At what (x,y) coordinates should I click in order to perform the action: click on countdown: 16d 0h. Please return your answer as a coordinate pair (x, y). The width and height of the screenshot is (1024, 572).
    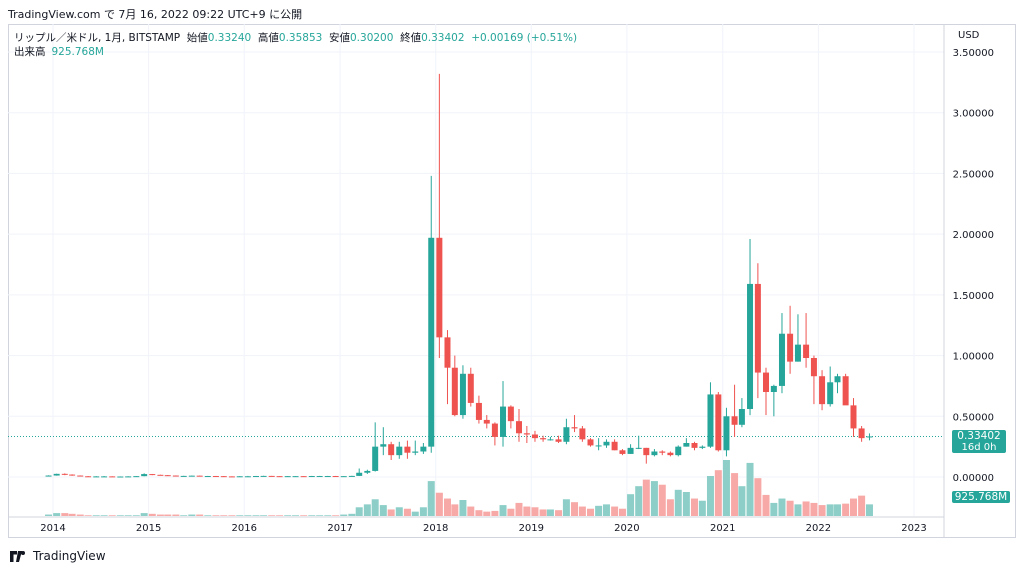
    Looking at the image, I should click on (979, 447).